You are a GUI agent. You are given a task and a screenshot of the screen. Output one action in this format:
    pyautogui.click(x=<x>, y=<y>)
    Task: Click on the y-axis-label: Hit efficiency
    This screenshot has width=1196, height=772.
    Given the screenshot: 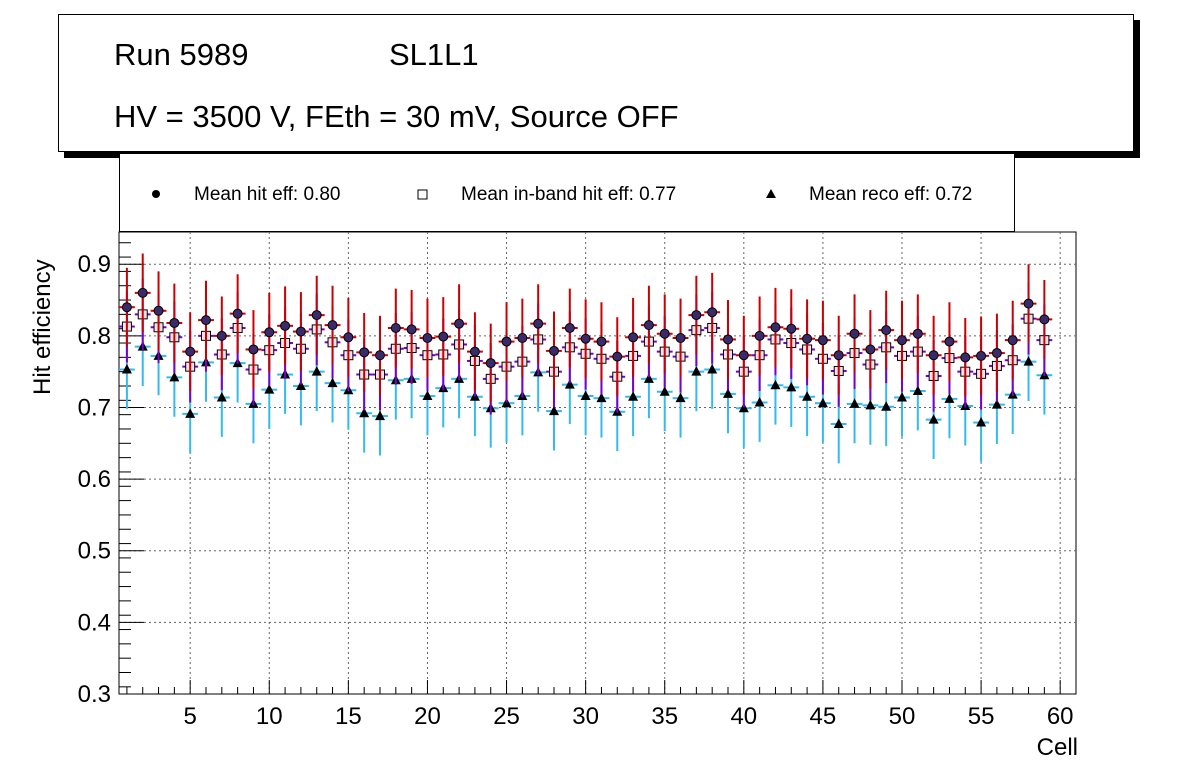 What is the action you would take?
    pyautogui.click(x=42, y=327)
    